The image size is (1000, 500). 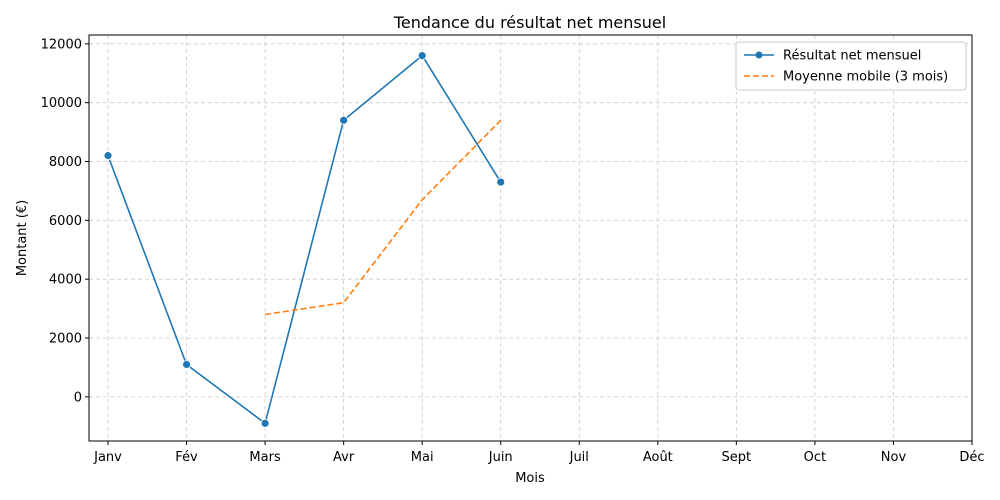 What do you see at coordinates (107, 457) in the screenshot?
I see `x-tick-label: Janv` at bounding box center [107, 457].